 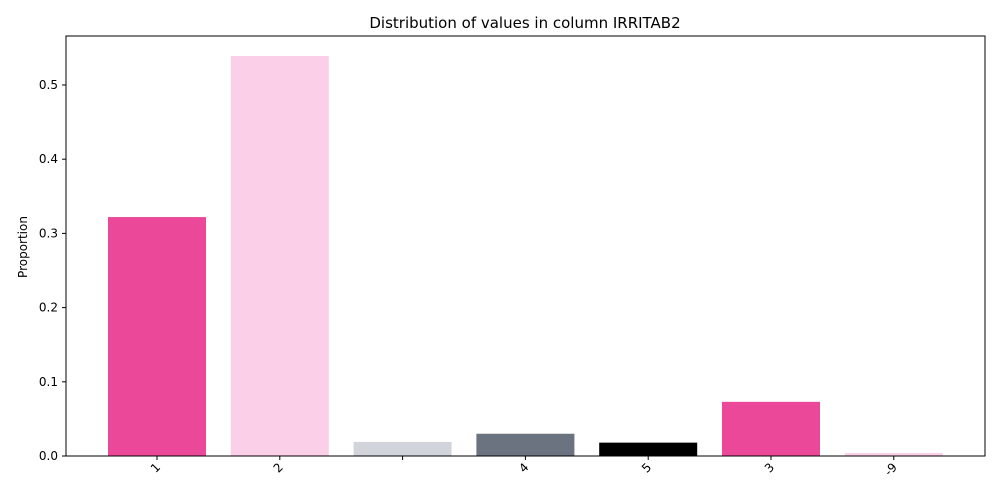 What do you see at coordinates (48, 85) in the screenshot?
I see `y-tick-label-5: 0.5` at bounding box center [48, 85].